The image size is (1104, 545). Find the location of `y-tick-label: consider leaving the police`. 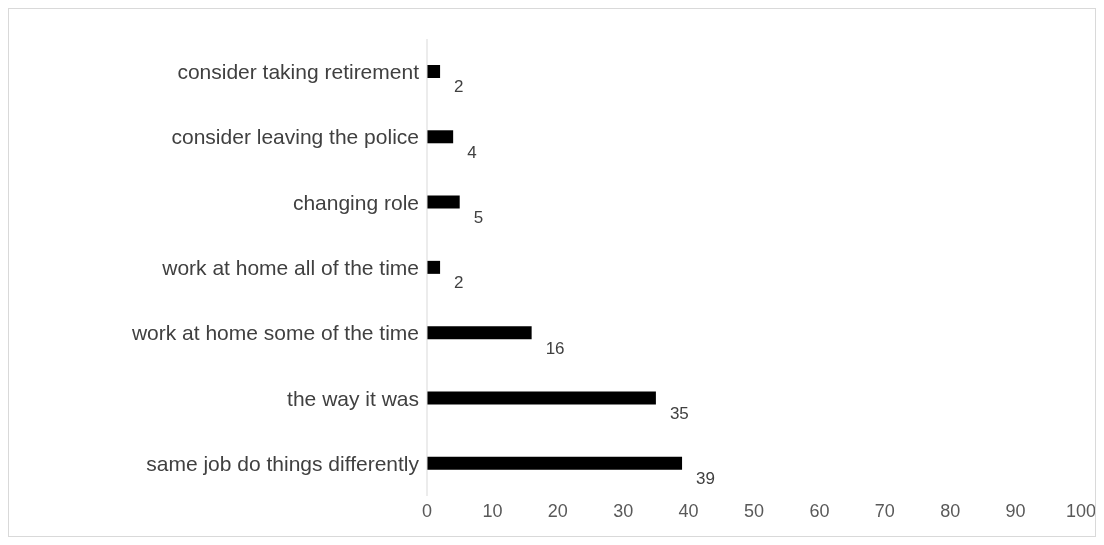

y-tick-label: consider leaving the police is located at coordinates (295, 137).